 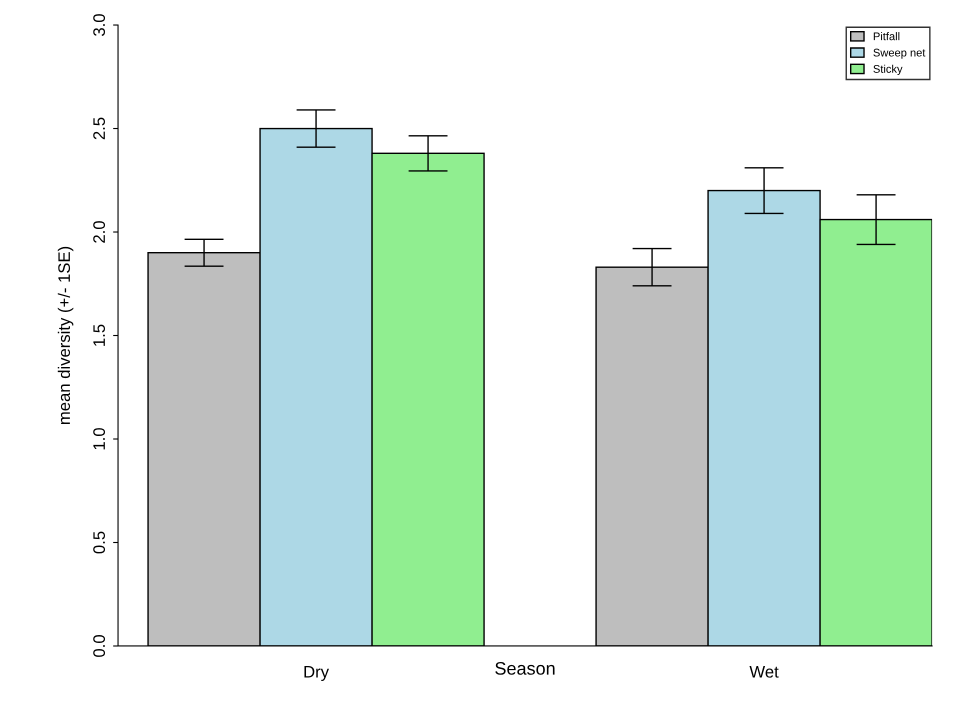 What do you see at coordinates (899, 53) in the screenshot?
I see `legend-label: Sweep net` at bounding box center [899, 53].